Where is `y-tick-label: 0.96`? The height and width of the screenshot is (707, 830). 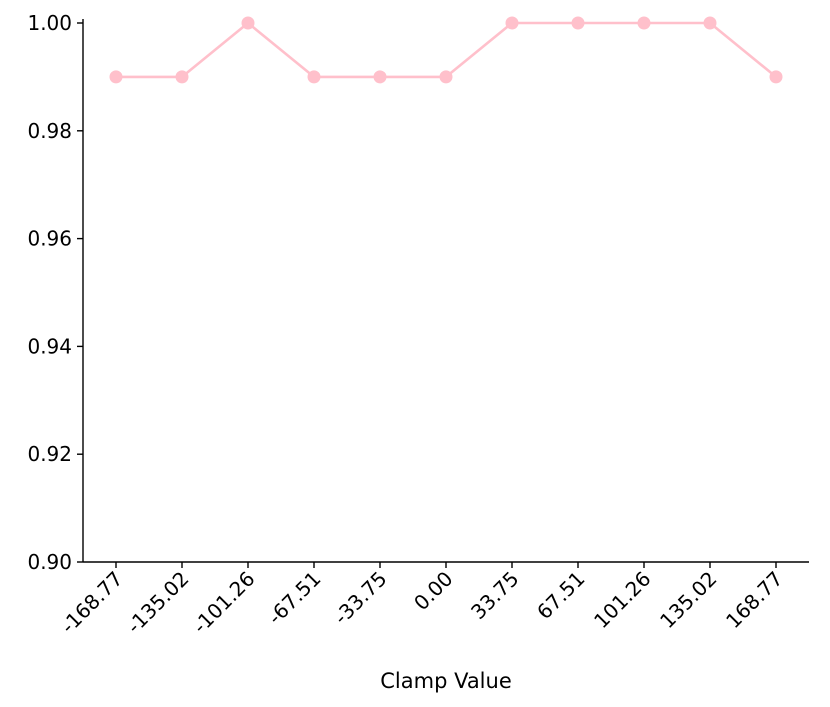 y-tick-label: 0.96 is located at coordinates (49, 239).